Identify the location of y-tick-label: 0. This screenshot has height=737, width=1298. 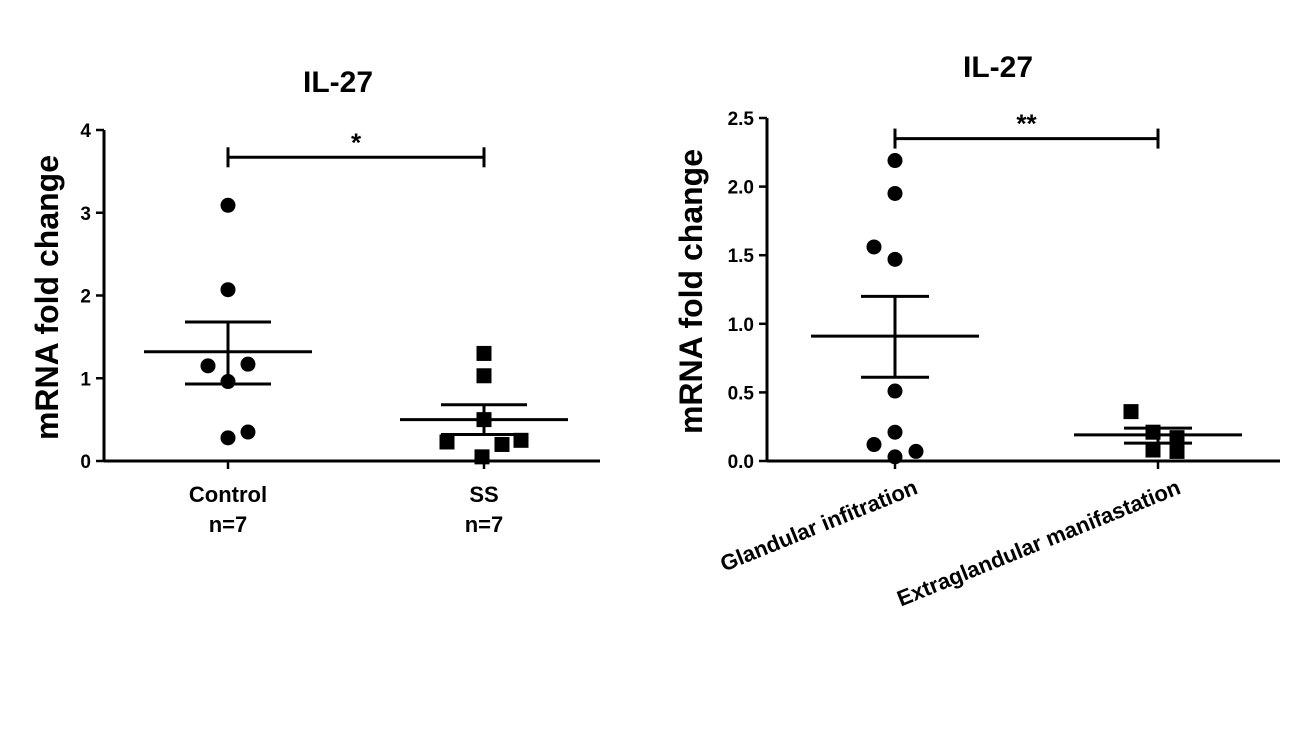
(85, 462).